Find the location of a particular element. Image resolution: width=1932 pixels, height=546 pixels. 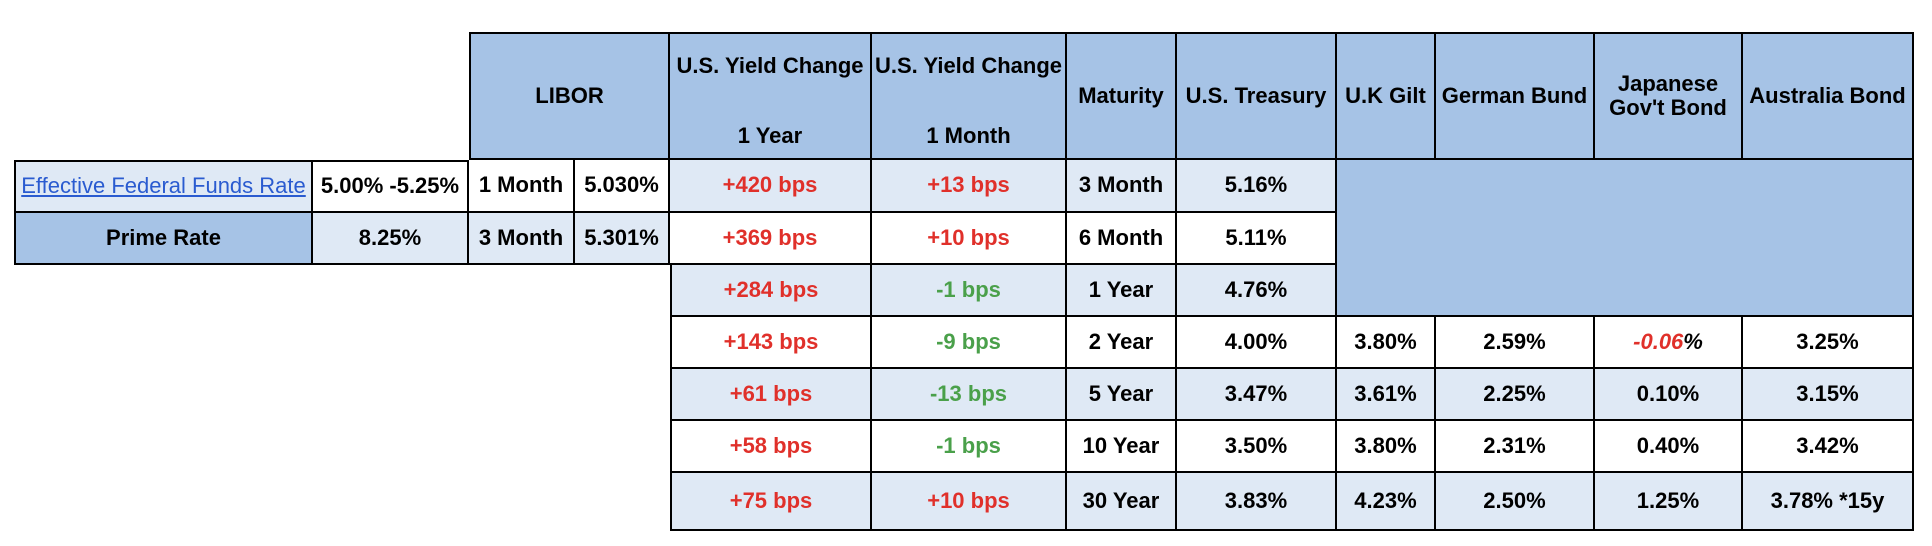

maturity: 1 Year is located at coordinates (1122, 291).